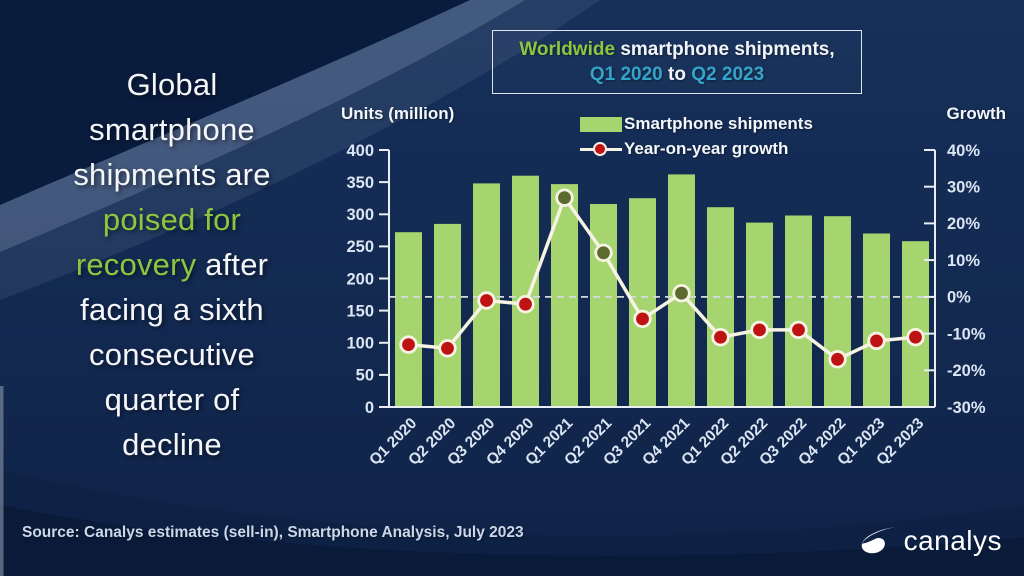  I want to click on right-axis-tick-label: 20%, so click(963, 224).